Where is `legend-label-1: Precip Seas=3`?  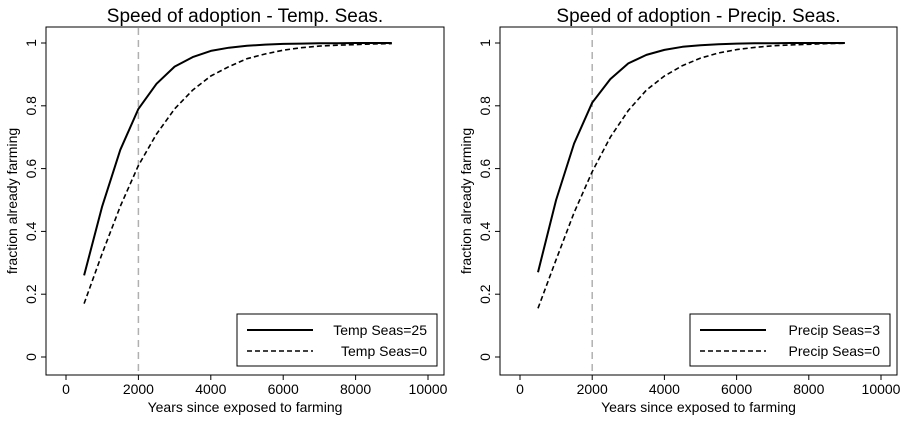
legend-label-1: Precip Seas=3 is located at coordinates (835, 330).